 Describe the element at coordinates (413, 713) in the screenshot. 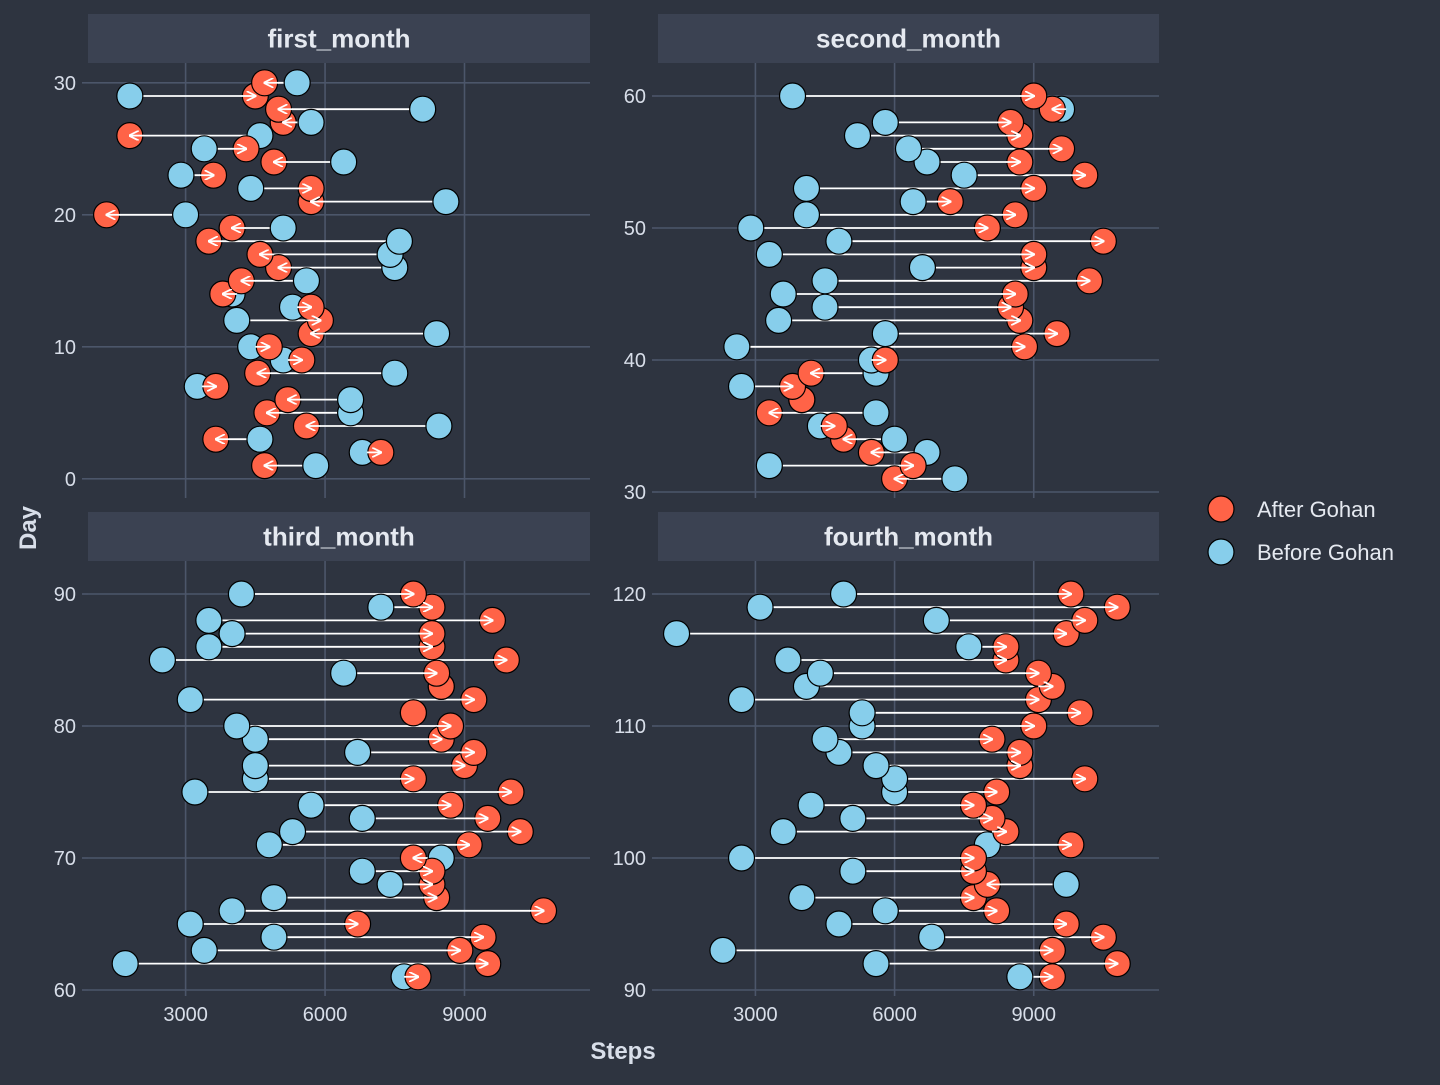

I see `after-point` at that location.